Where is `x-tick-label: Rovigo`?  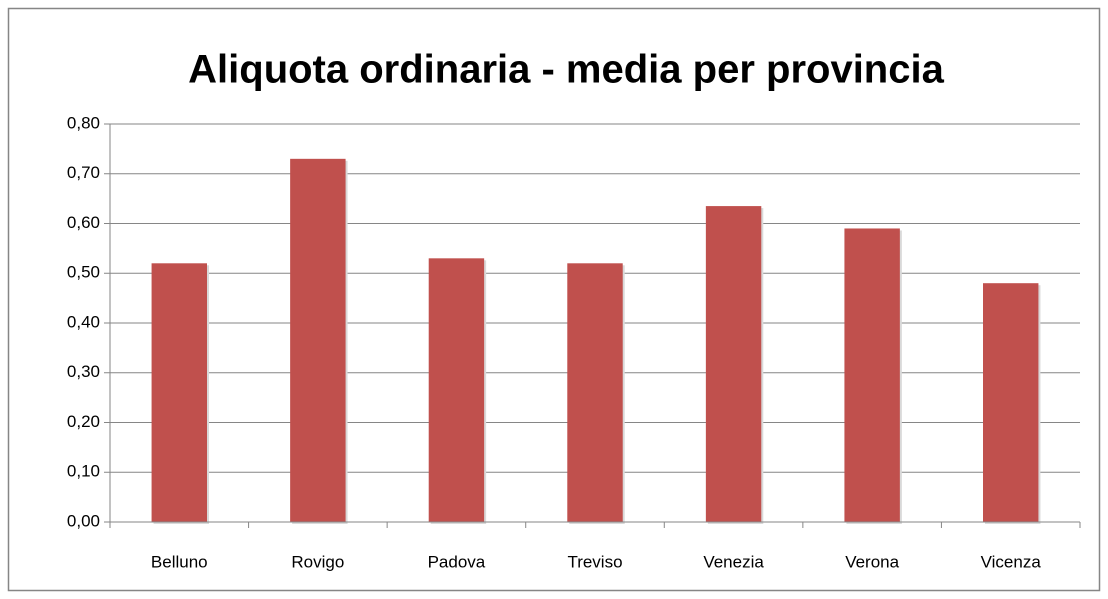 x-tick-label: Rovigo is located at coordinates (317, 561).